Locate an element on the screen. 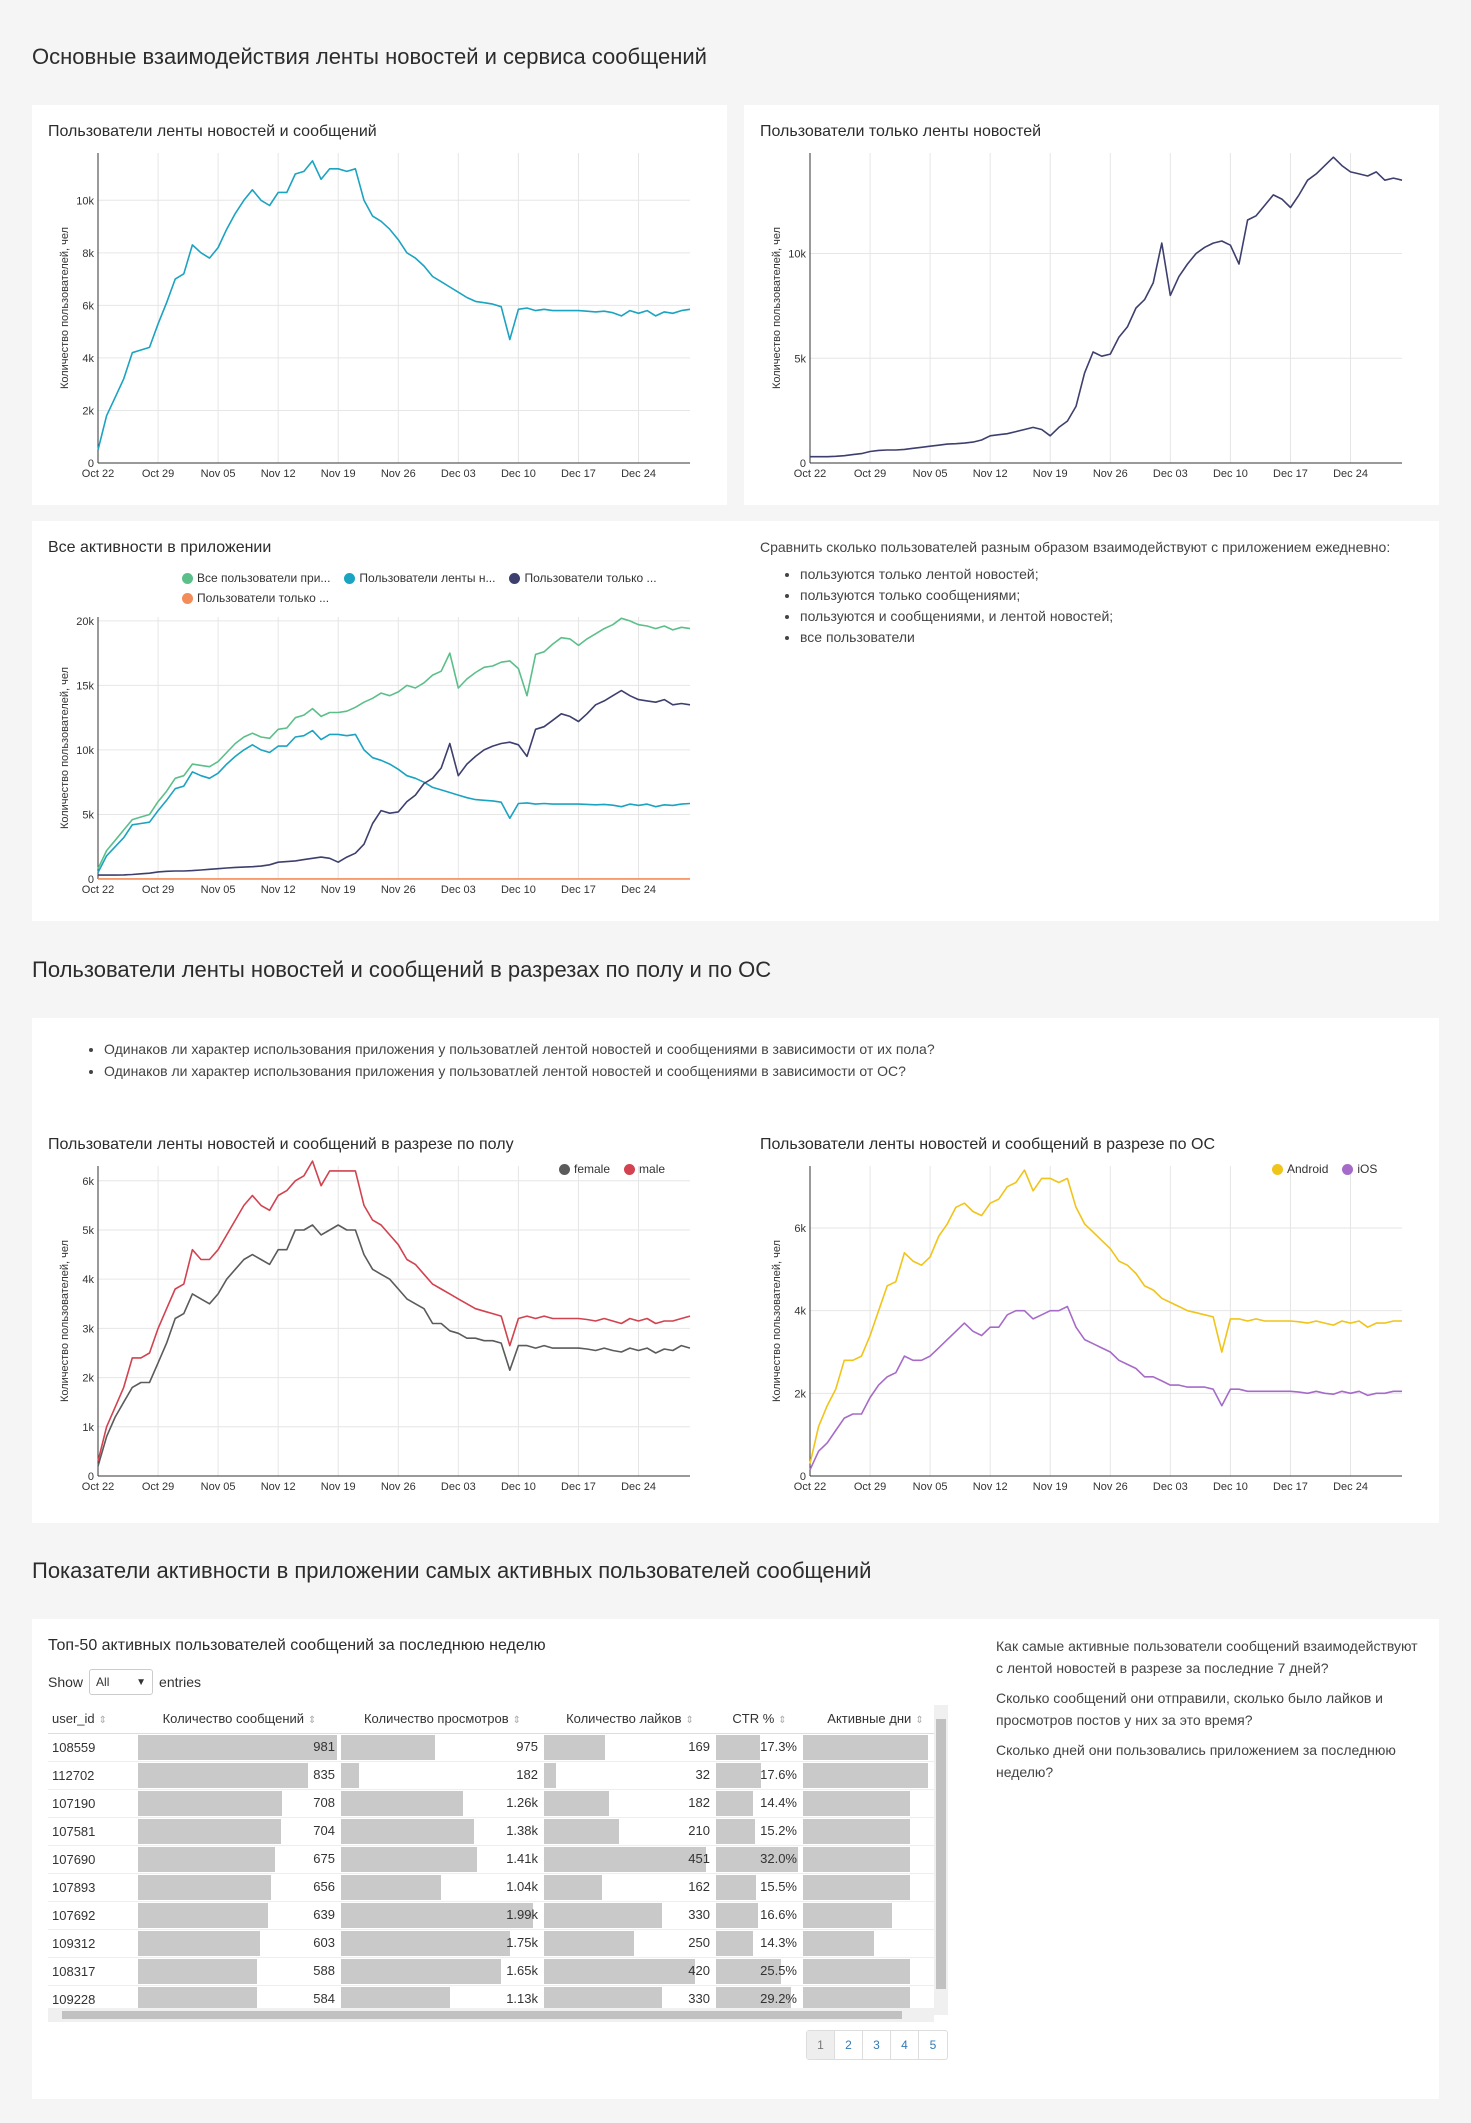  pagination: 1 2 3 4 5 is located at coordinates (877, 2045).